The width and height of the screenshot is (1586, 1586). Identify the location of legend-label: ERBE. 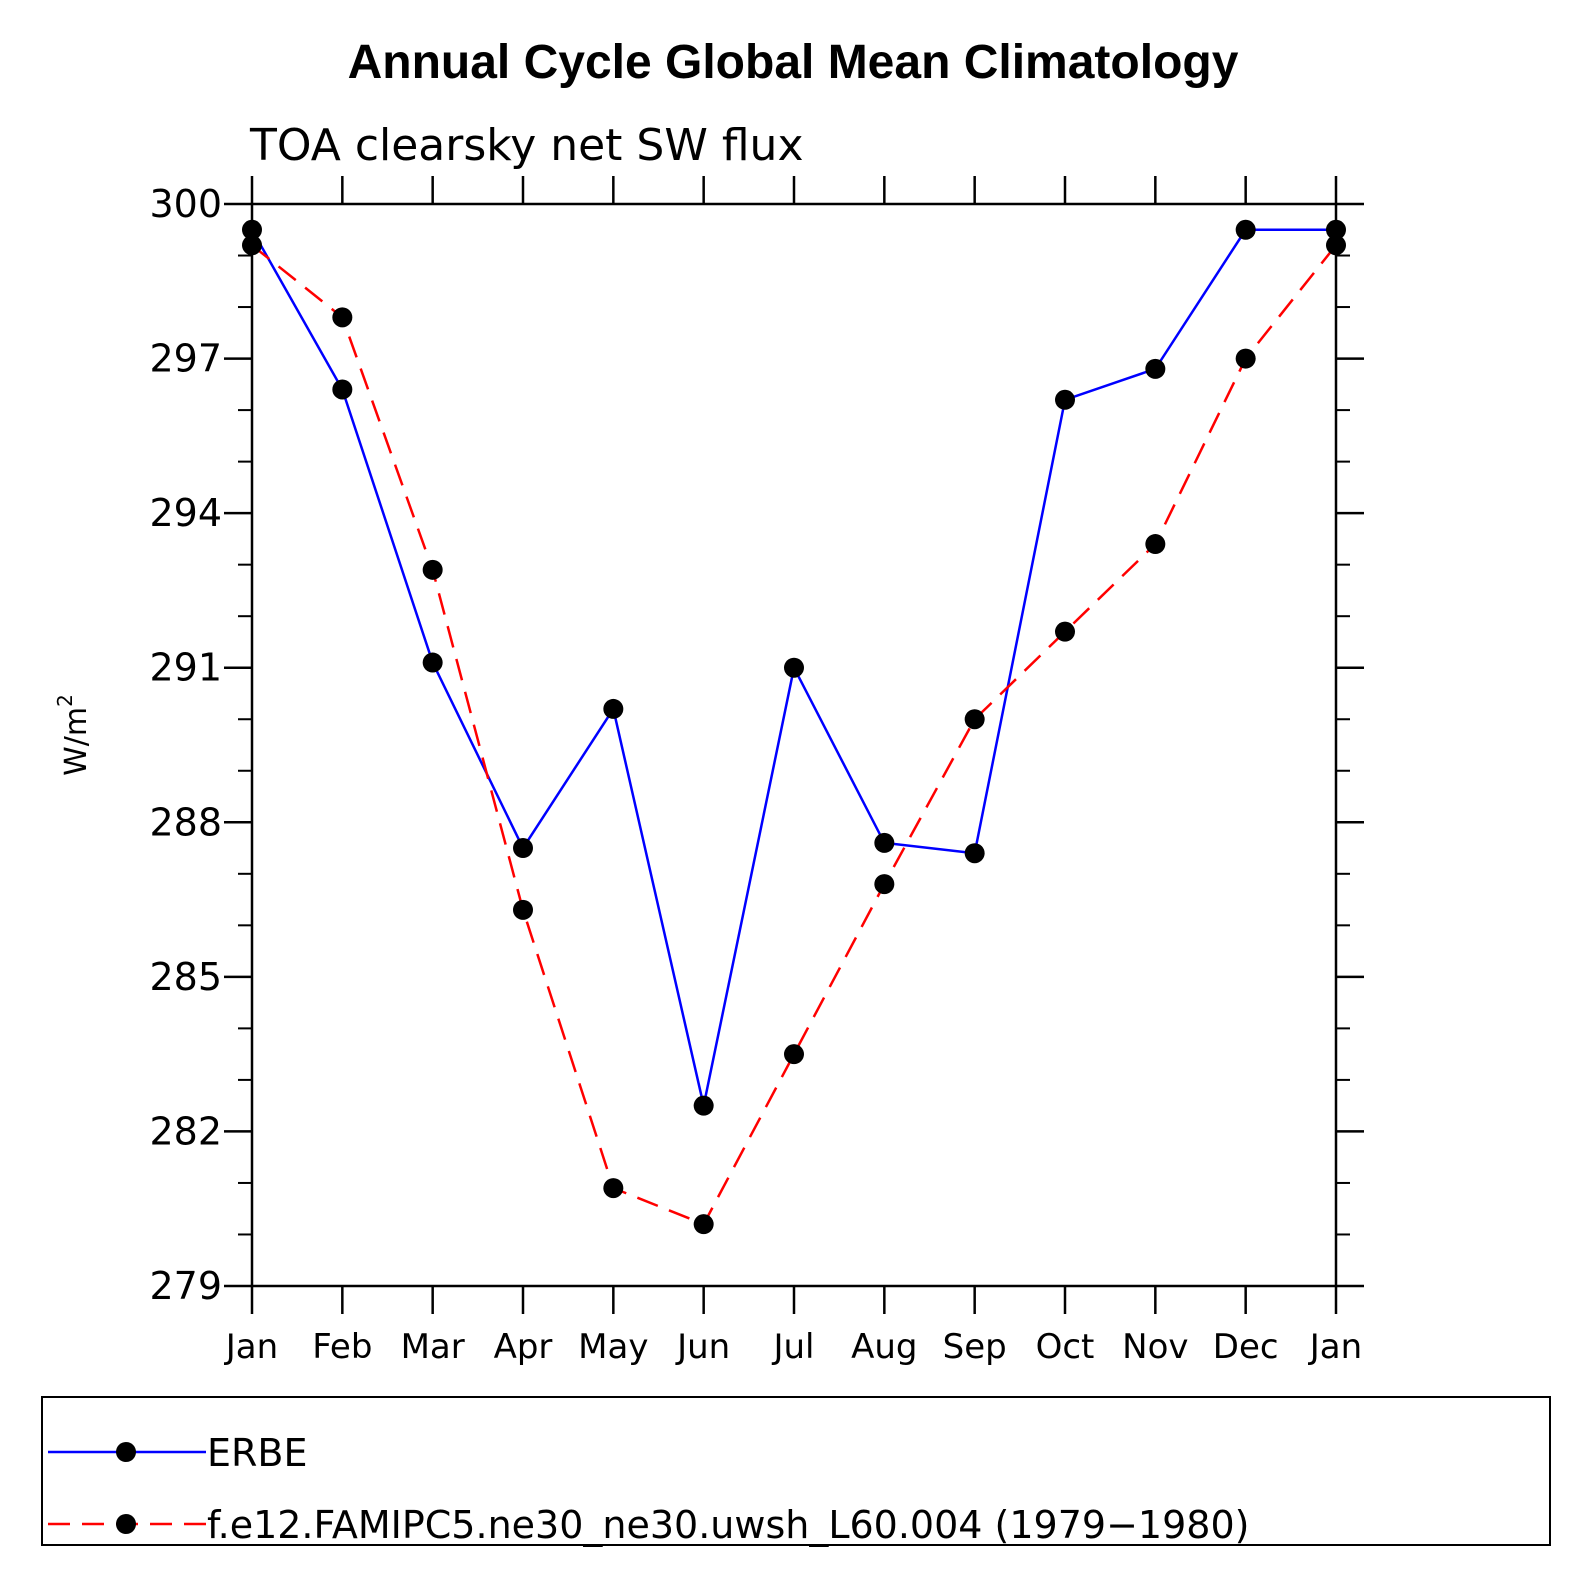
(257, 1453).